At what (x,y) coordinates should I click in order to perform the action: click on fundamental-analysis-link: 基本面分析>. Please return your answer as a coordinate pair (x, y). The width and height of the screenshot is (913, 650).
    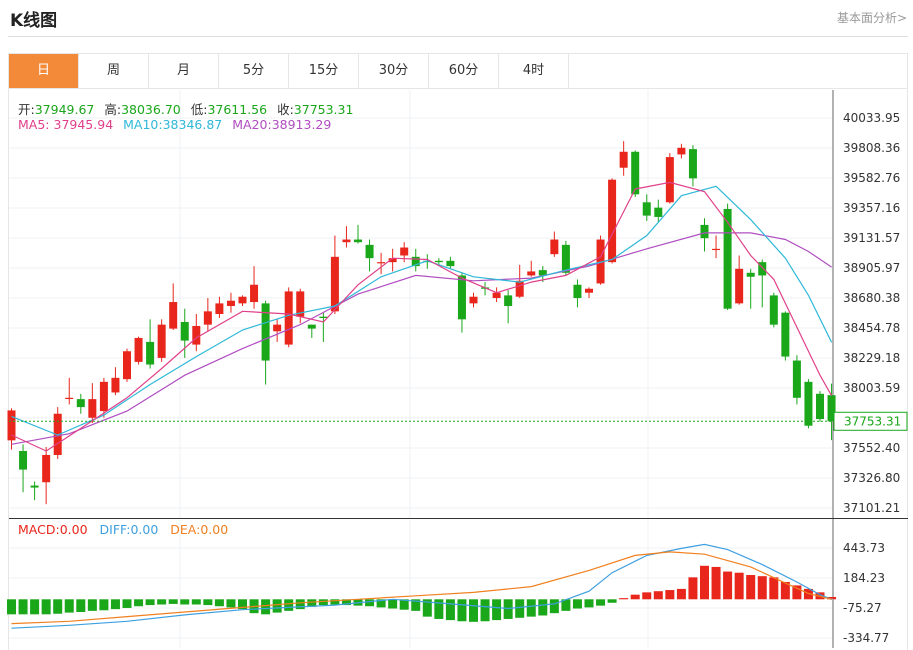
    Looking at the image, I should click on (871, 18).